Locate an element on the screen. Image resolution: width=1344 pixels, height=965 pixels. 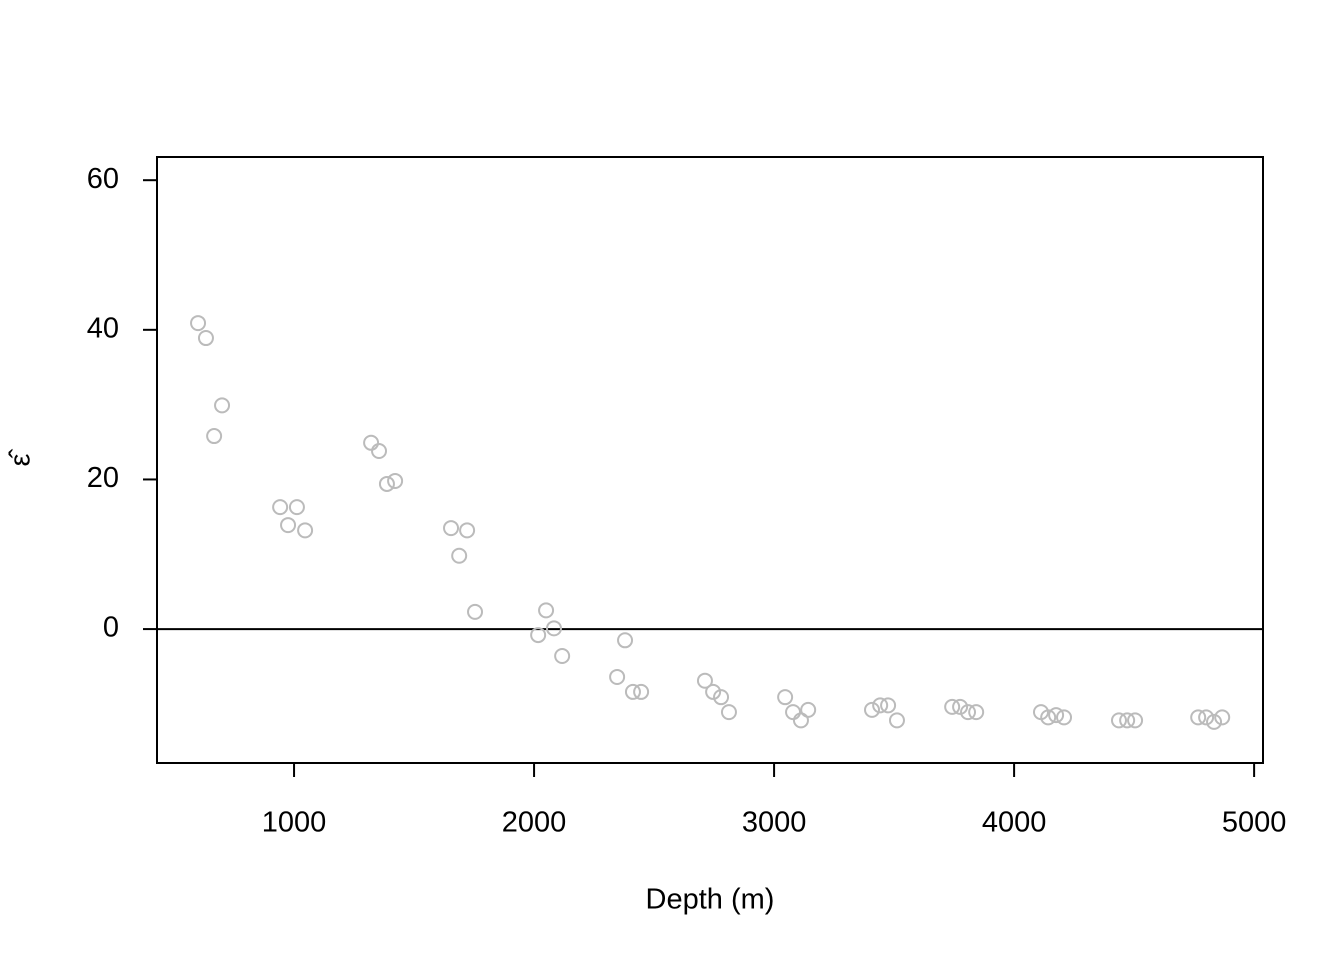
x-tick-label: 4000 is located at coordinates (1014, 823).